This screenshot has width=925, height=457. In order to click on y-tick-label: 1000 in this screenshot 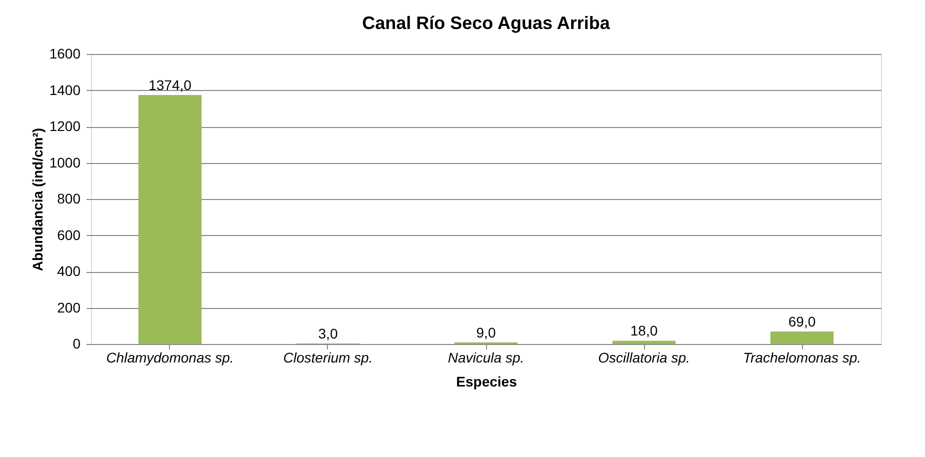, I will do `click(65, 162)`.